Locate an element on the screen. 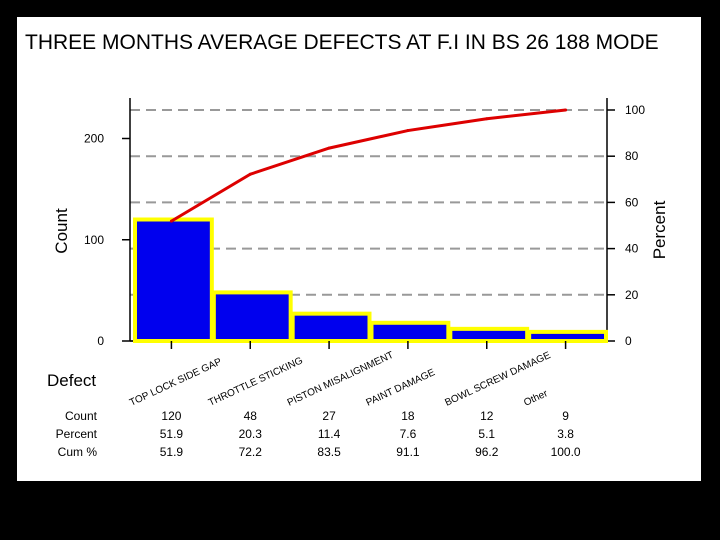 The height and width of the screenshot is (540, 720). percent-tick-label: 40 is located at coordinates (632, 249).